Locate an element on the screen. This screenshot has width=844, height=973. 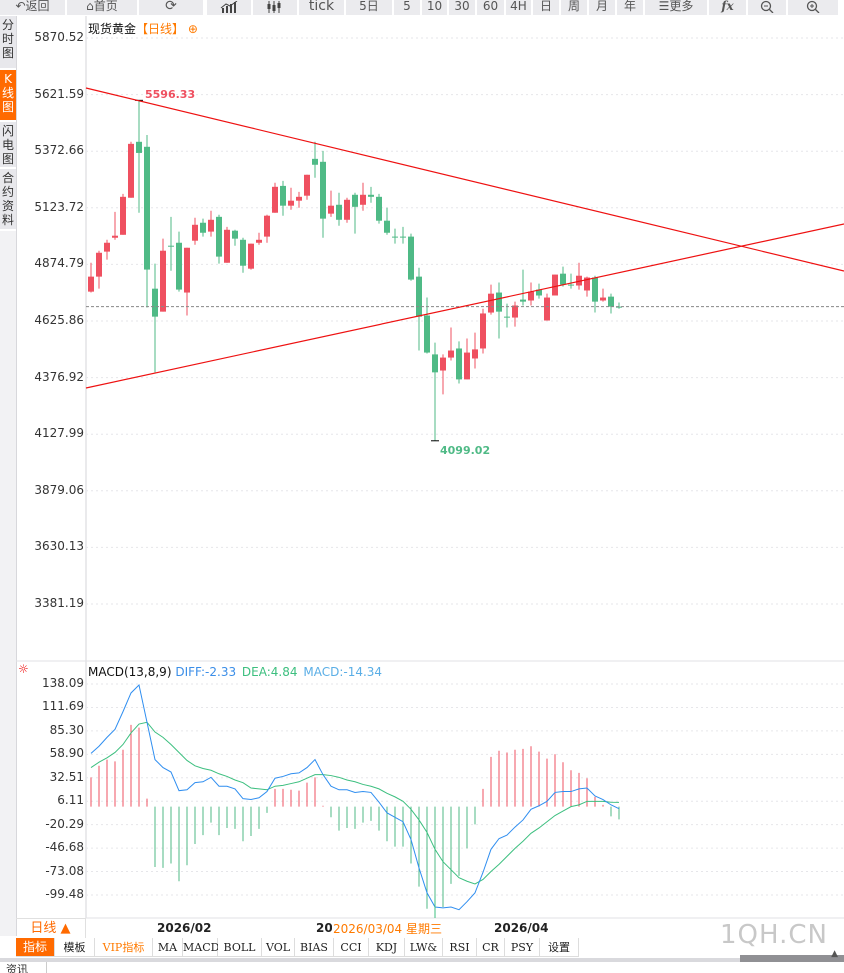
macd-settings-sun-icon: ☼ is located at coordinates (23, 669).